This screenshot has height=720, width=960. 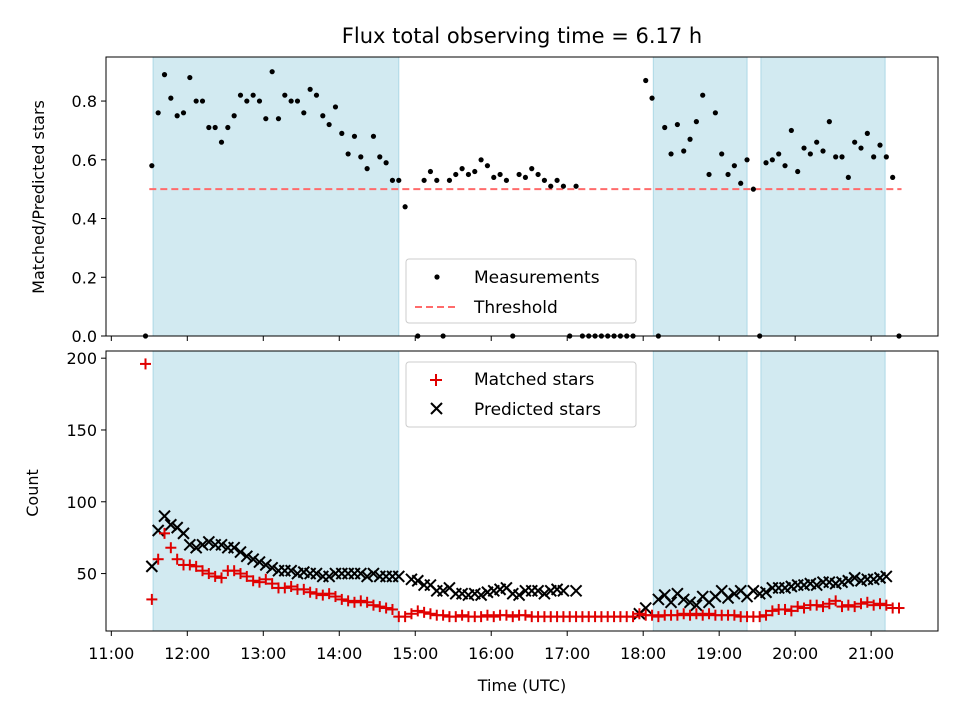 I want to click on top-y-axis: 0.0 0.2 0.4 0.6 0.8, so click(x=89, y=219).